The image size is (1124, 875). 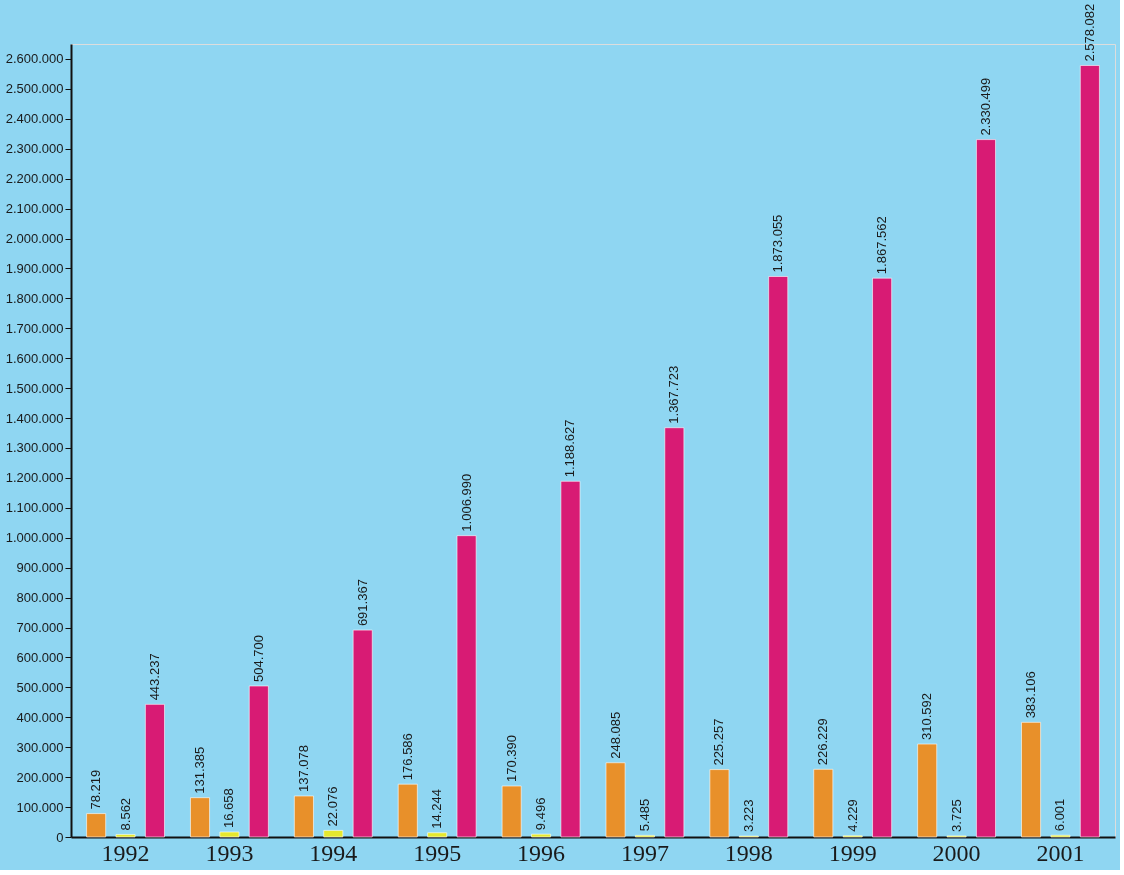 I want to click on data-label: 137.078, so click(x=303, y=768).